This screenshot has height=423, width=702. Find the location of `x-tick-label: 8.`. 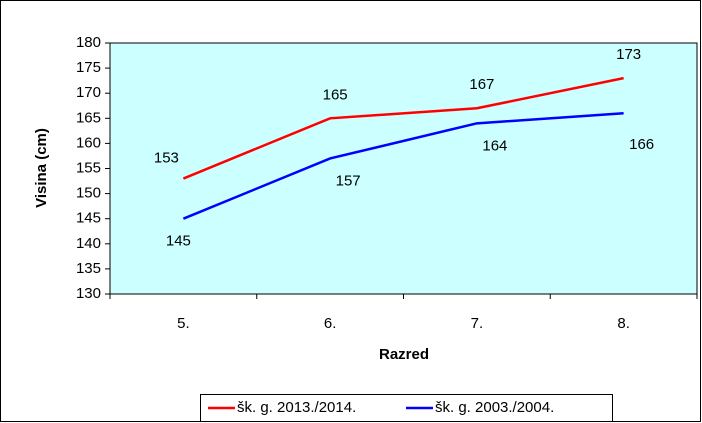

x-tick-label: 8. is located at coordinates (623, 323).